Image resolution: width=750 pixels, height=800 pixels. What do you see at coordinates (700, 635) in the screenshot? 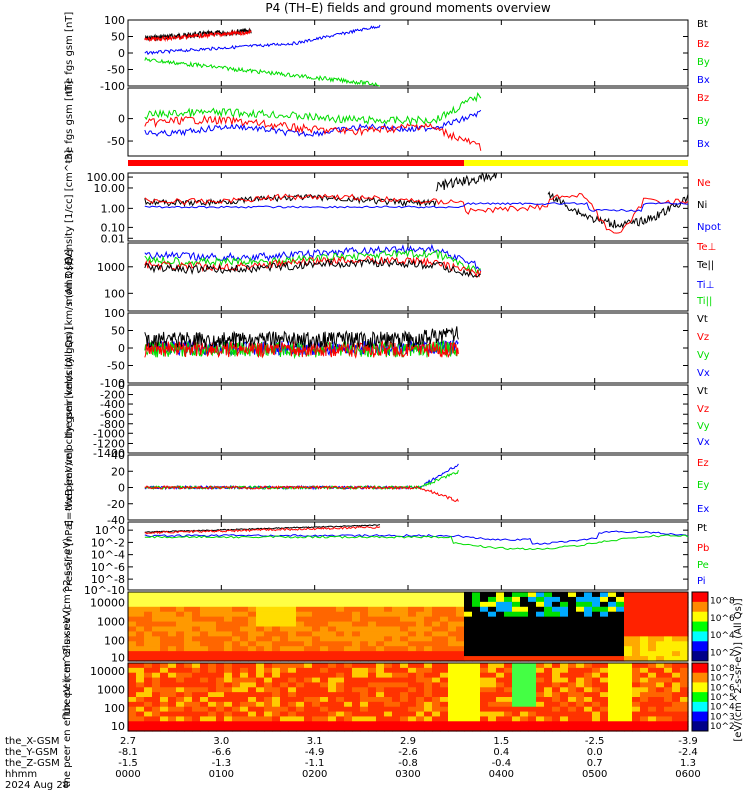
I see `colorbar-cell` at bounding box center [700, 635].